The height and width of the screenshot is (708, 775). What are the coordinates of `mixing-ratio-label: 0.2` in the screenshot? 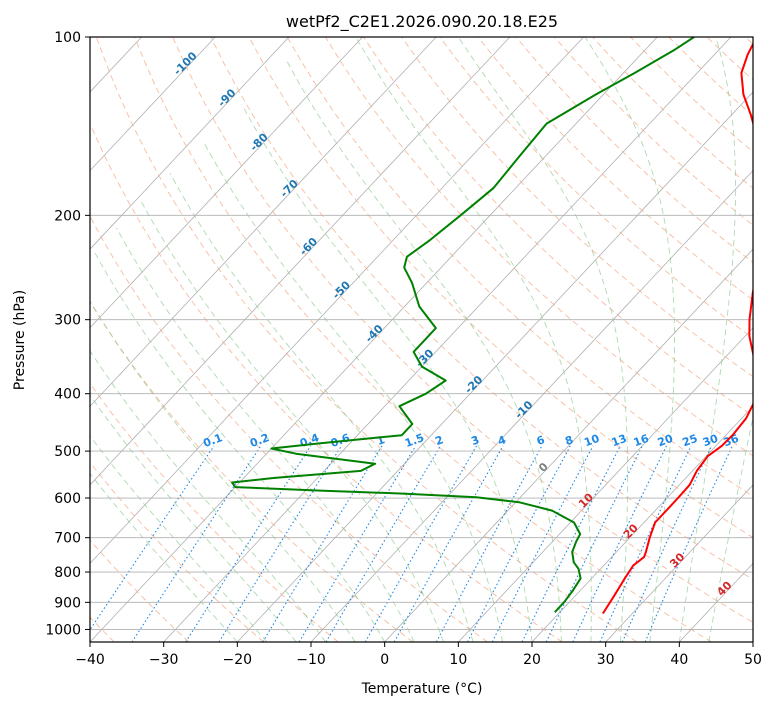 It's located at (259, 440).